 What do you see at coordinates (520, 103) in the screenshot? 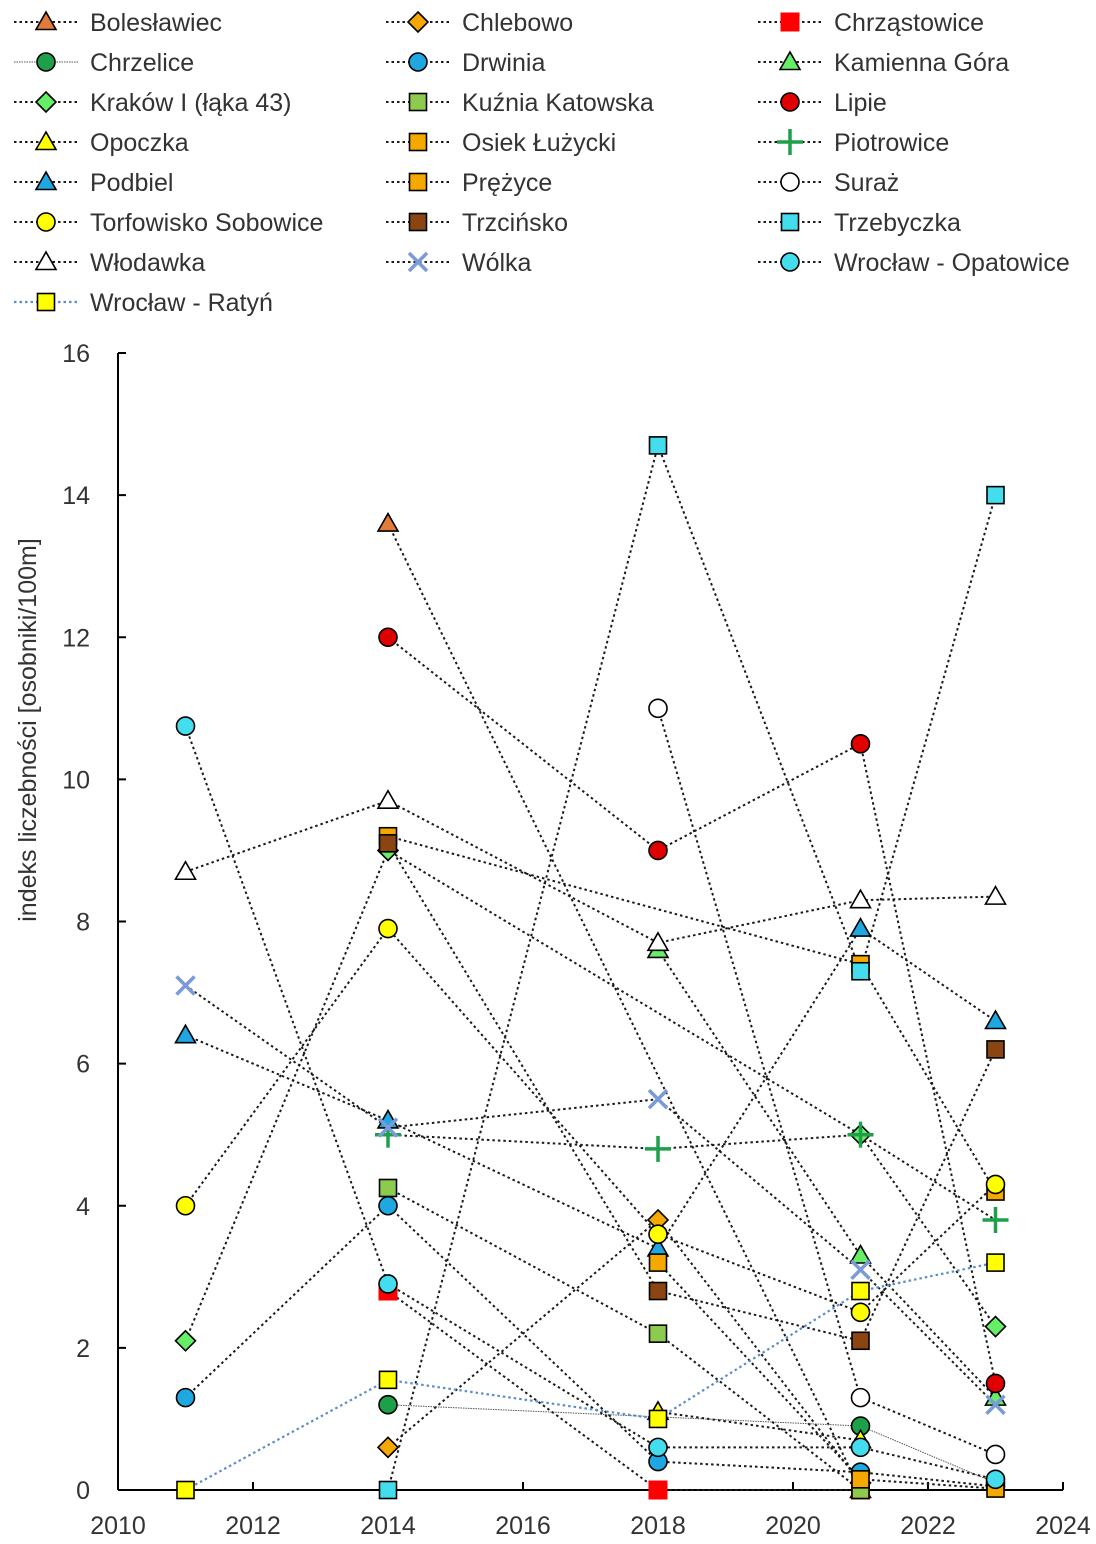
I see `legend-item-kuznia-katowska: Kuźnia Katowska` at bounding box center [520, 103].